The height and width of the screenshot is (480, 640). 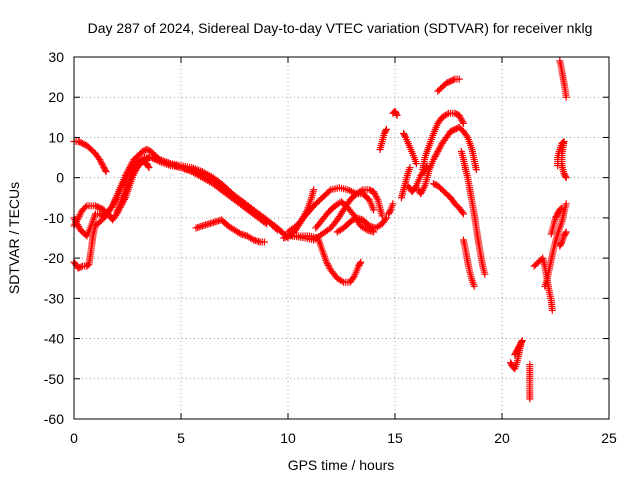 I want to click on y-tick-label: 0, so click(x=60, y=178).